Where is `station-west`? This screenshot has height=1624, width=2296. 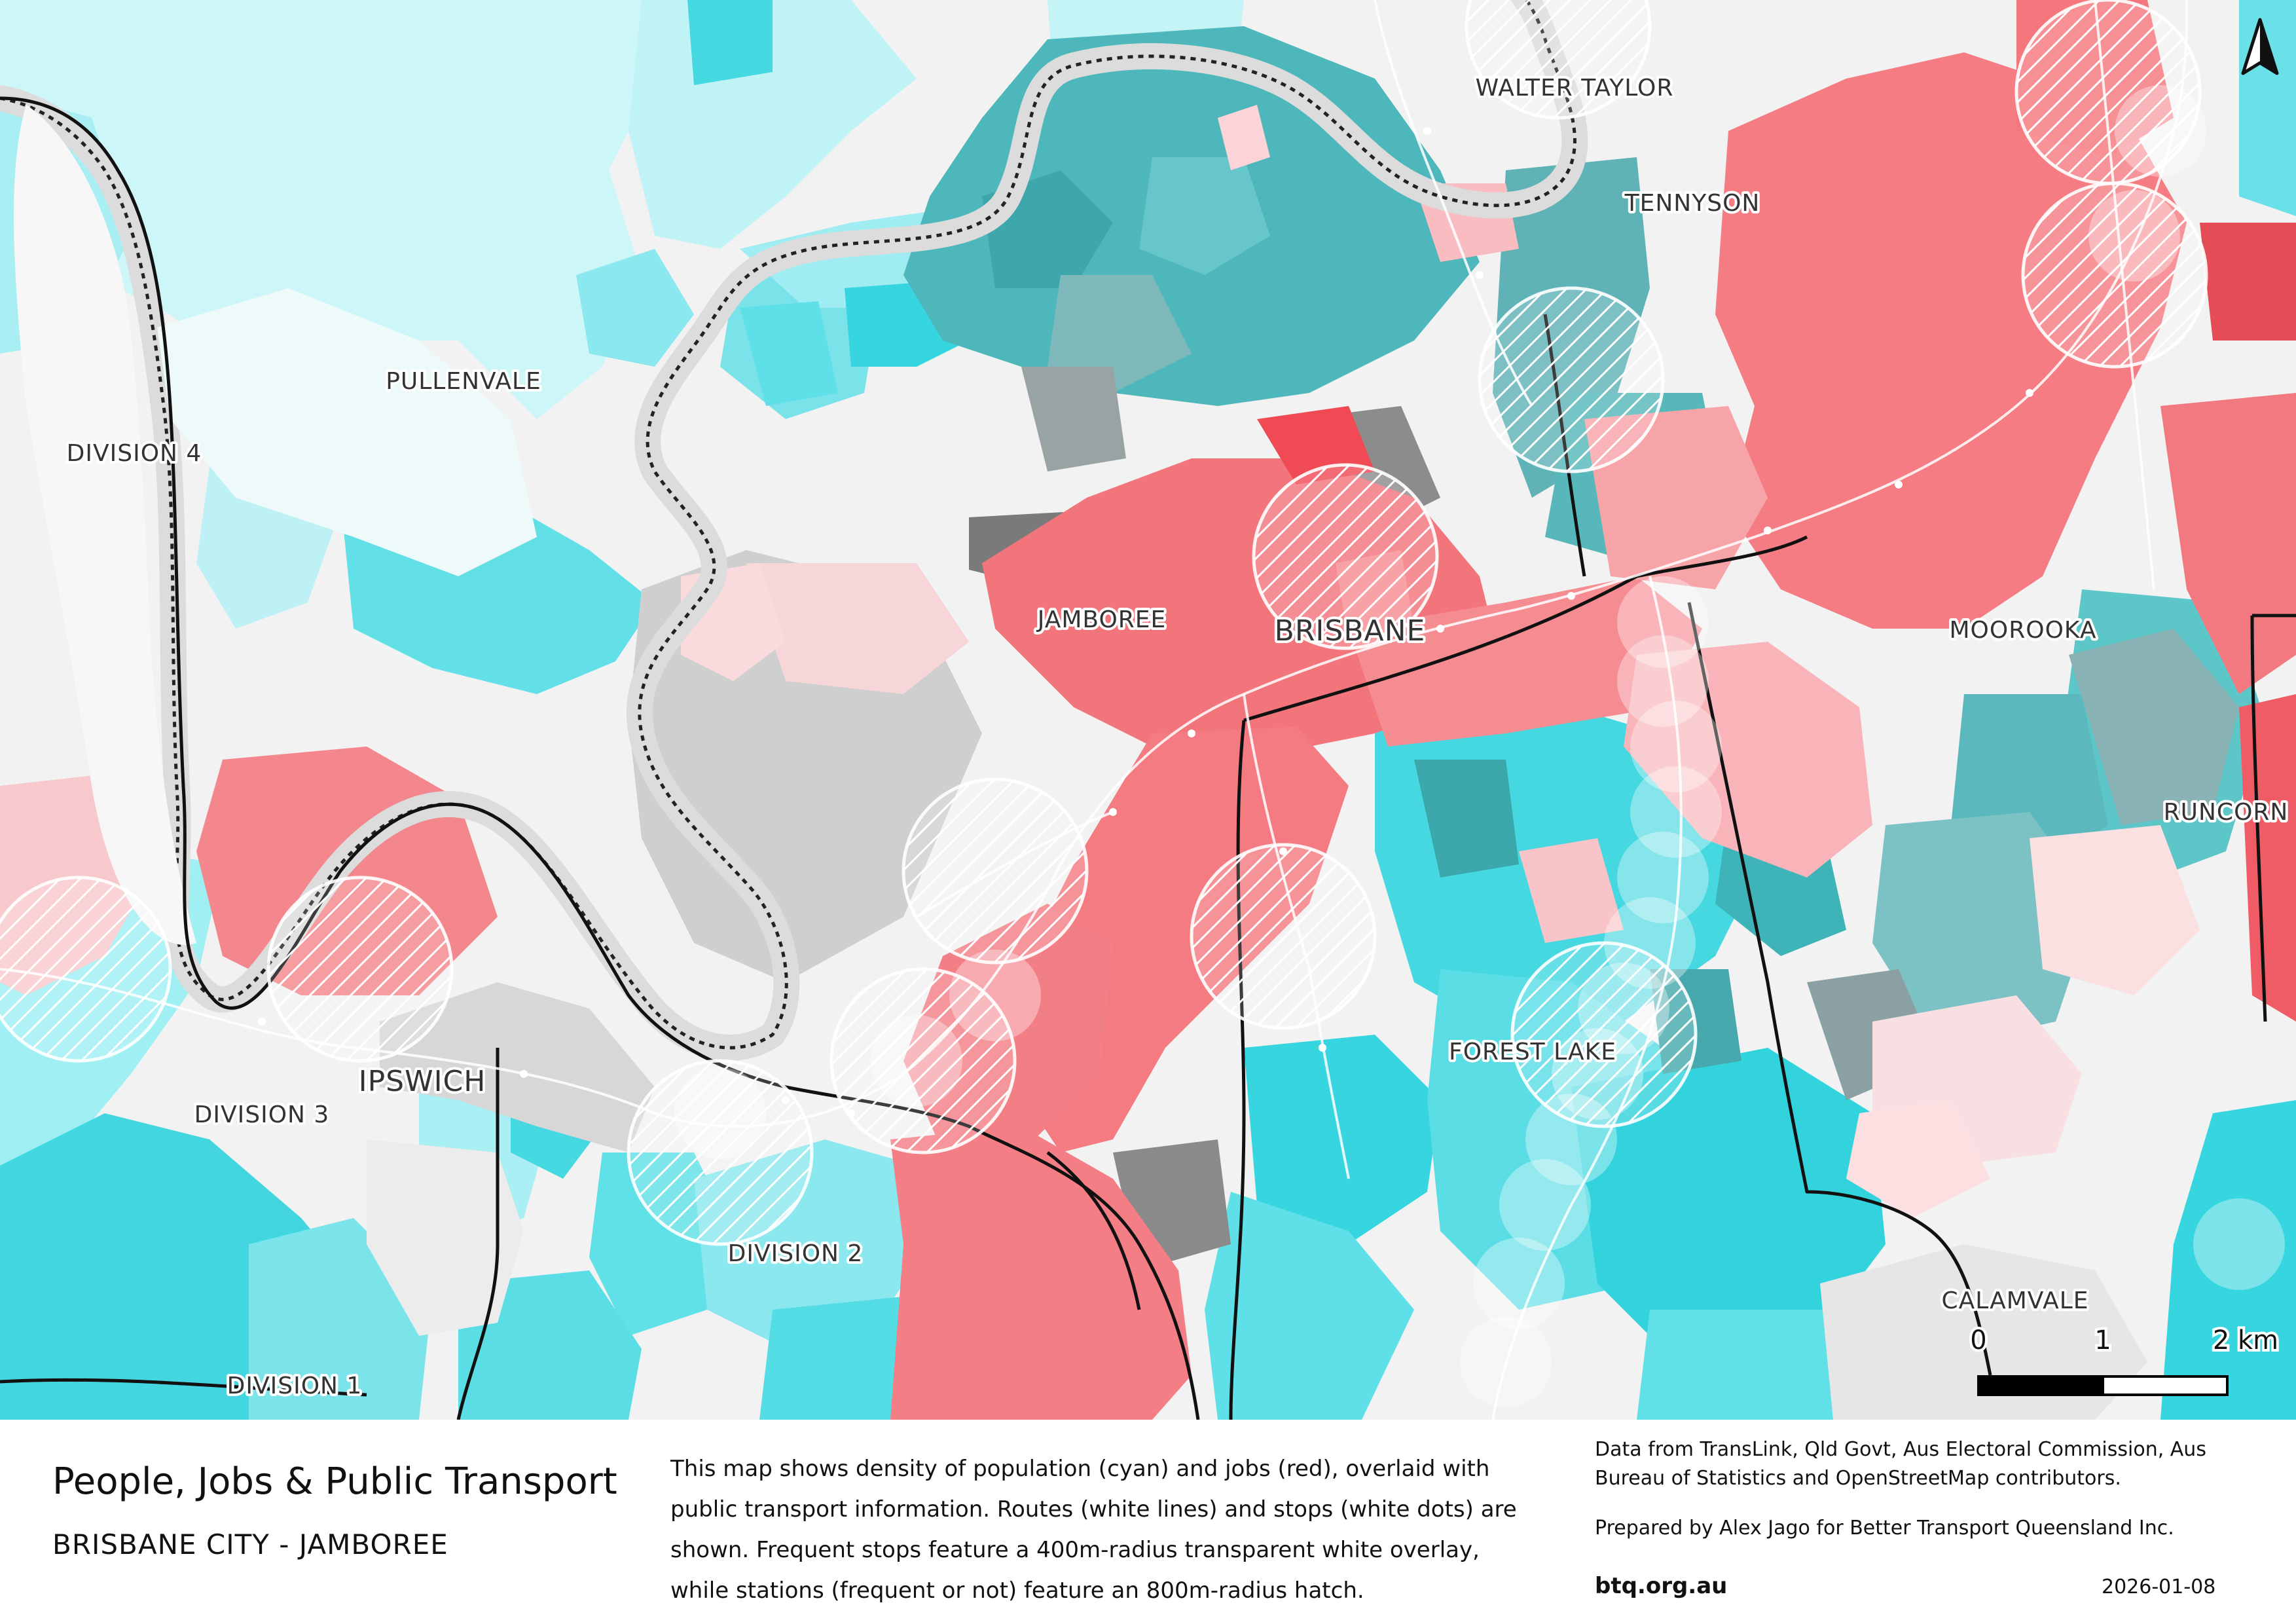
station-west is located at coordinates (86, 969).